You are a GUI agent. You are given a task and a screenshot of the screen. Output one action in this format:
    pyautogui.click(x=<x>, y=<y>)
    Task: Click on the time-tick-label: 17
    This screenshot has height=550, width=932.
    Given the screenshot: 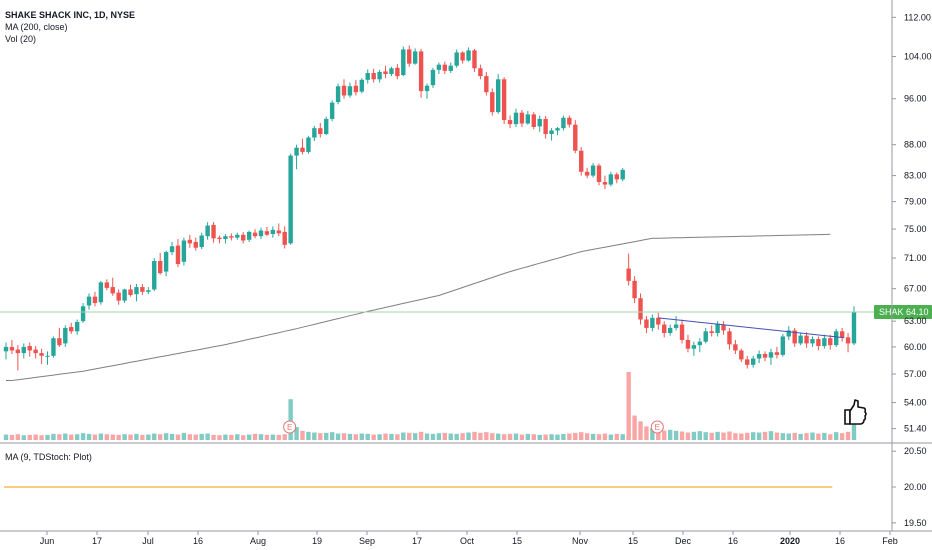 What is the action you would take?
    pyautogui.click(x=97, y=541)
    